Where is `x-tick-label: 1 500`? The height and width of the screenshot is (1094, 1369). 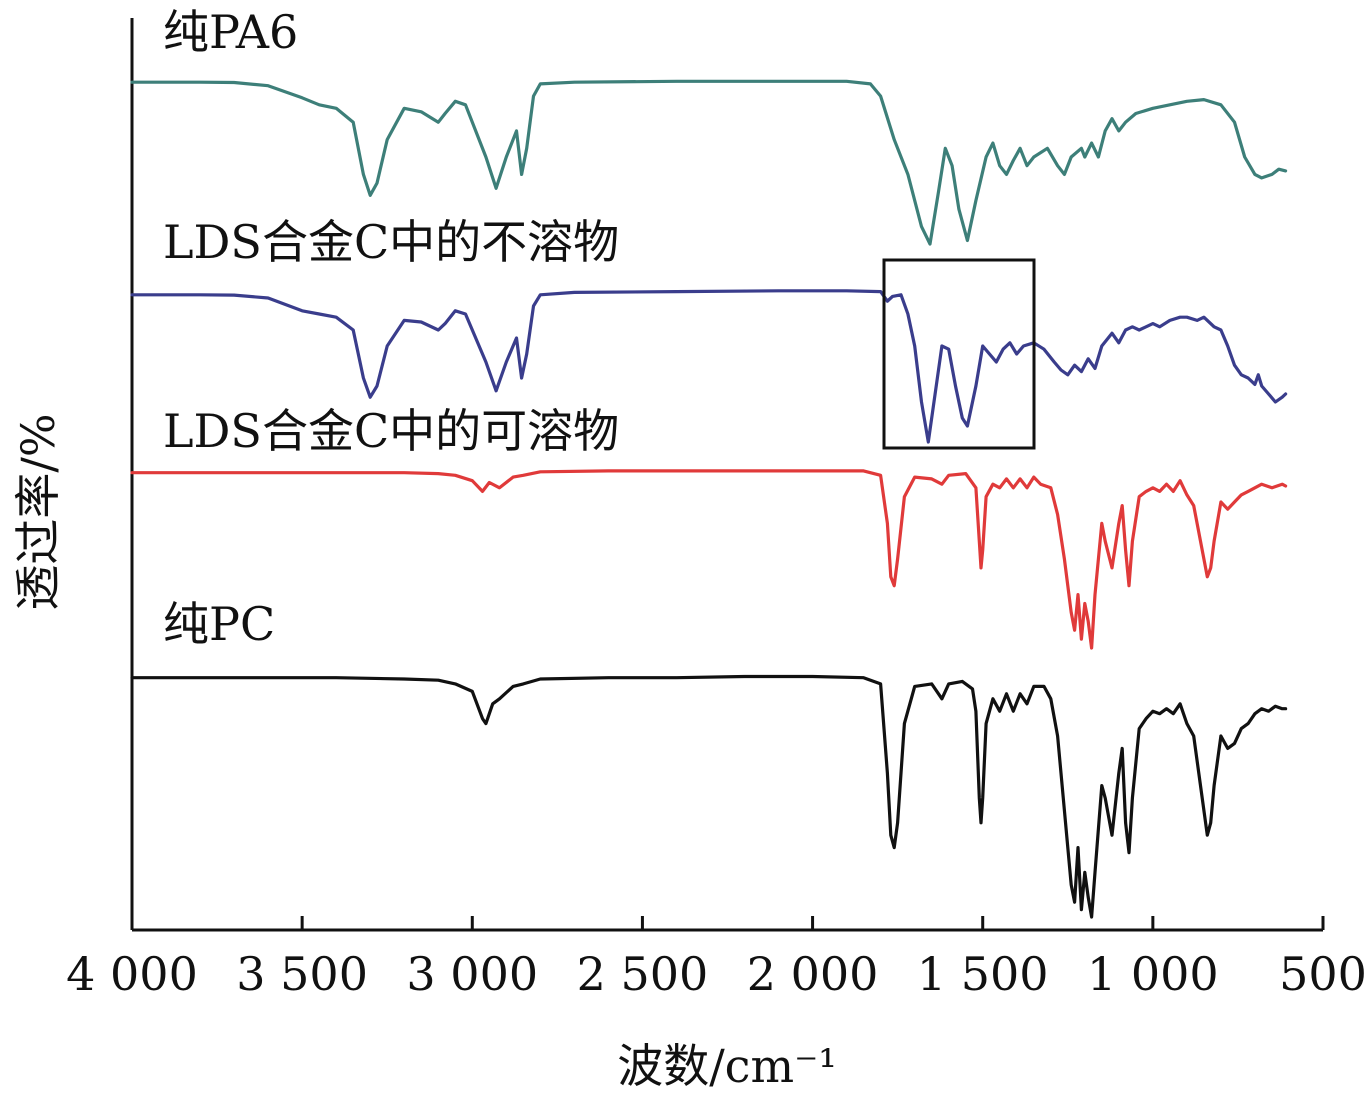
x-tick-label: 1 500 is located at coordinates (983, 974).